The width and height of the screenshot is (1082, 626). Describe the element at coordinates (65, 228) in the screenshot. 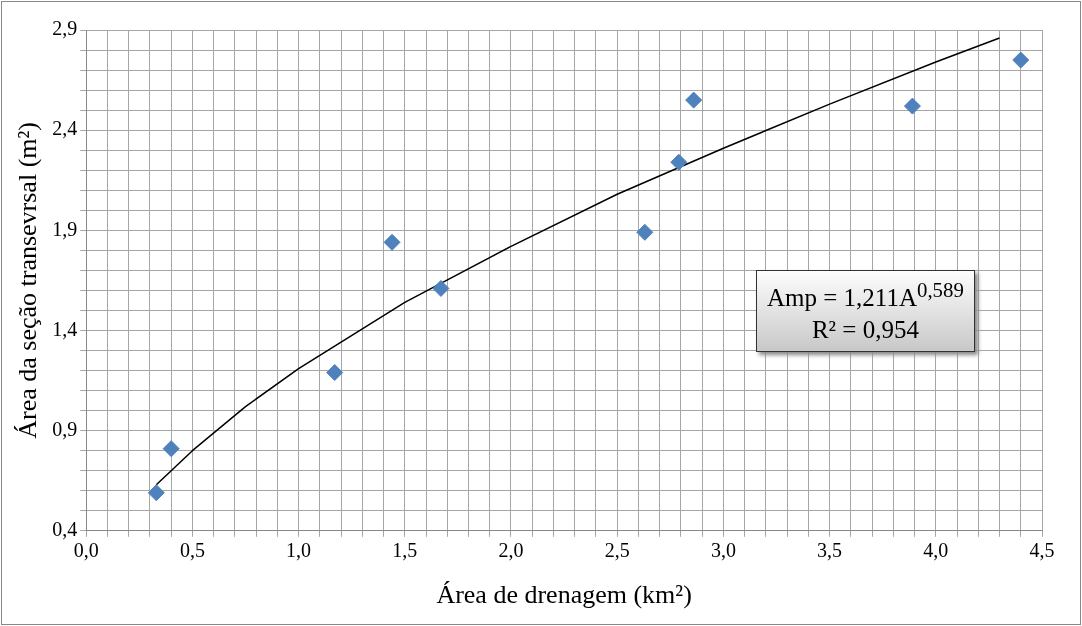

I see `y-tick-label: 1,9` at that location.